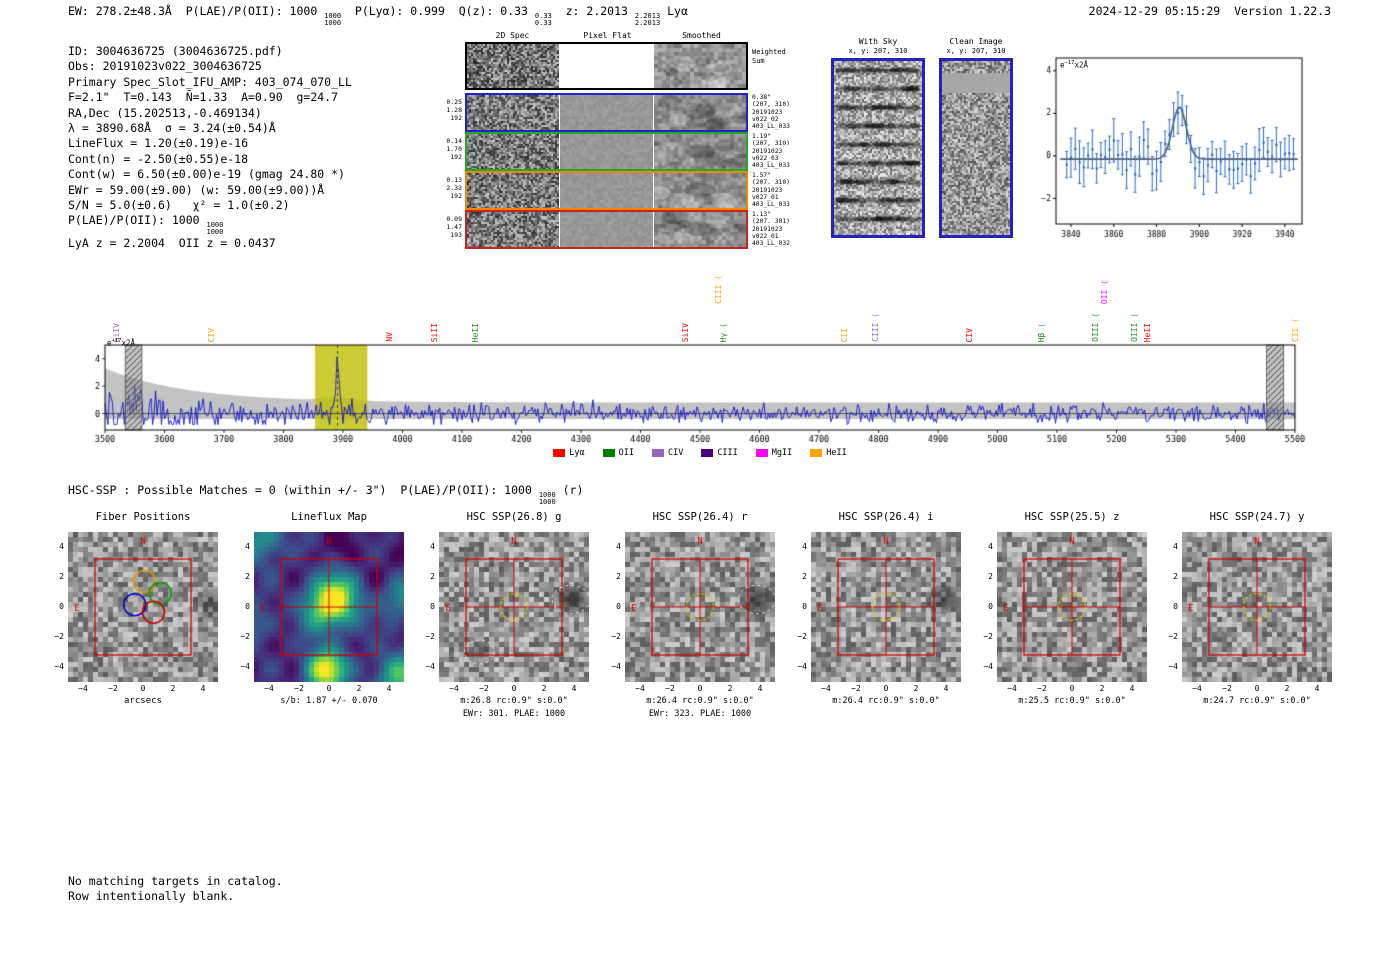  Describe the element at coordinates (700, 453) in the screenshot. I see `spectrum-legend: Lyα OII CIV CIII MgII HeII` at that location.